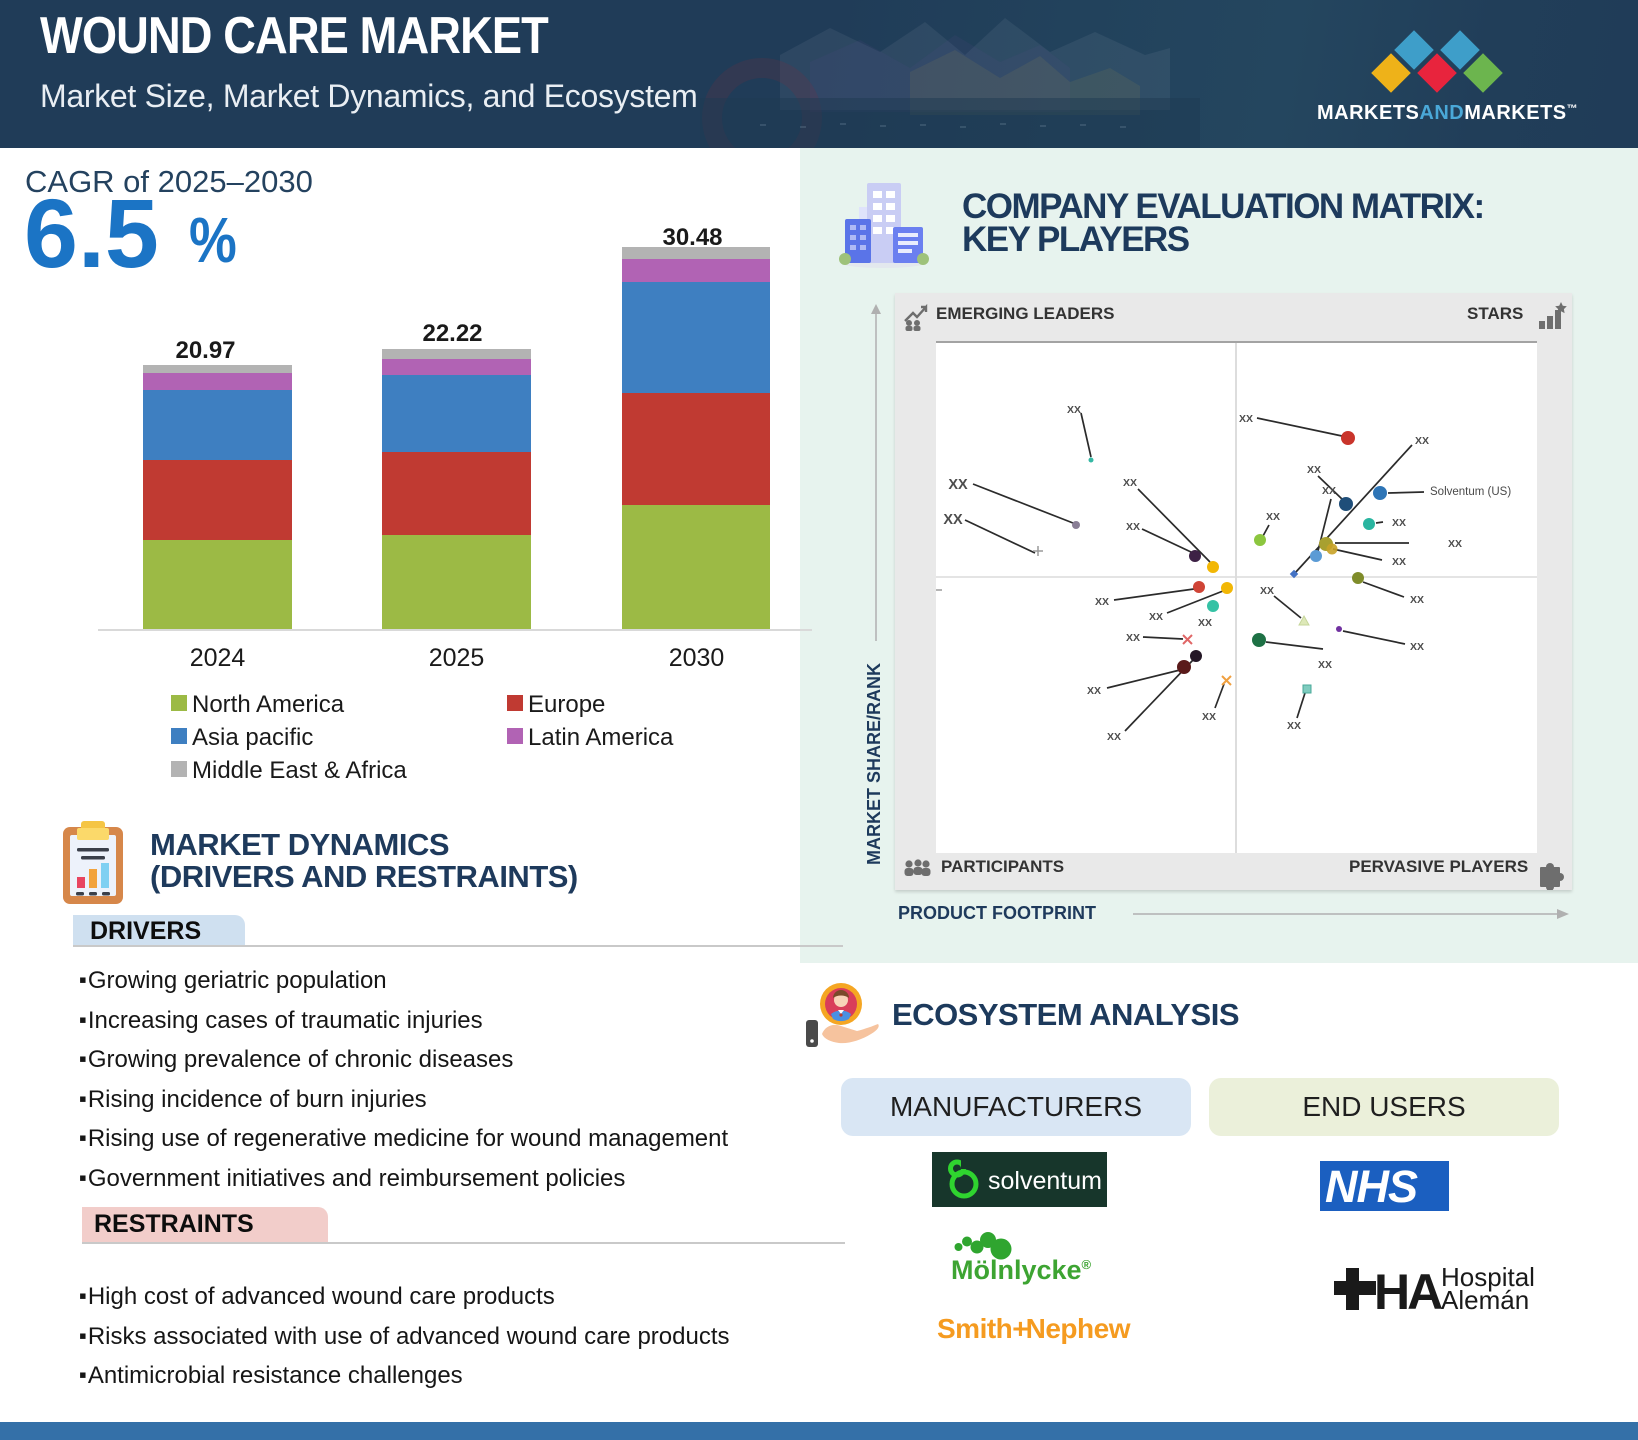 The height and width of the screenshot is (1440, 1638). What do you see at coordinates (1021, 1270) in the screenshot?
I see `svg-text: Mölnlycke®` at bounding box center [1021, 1270].